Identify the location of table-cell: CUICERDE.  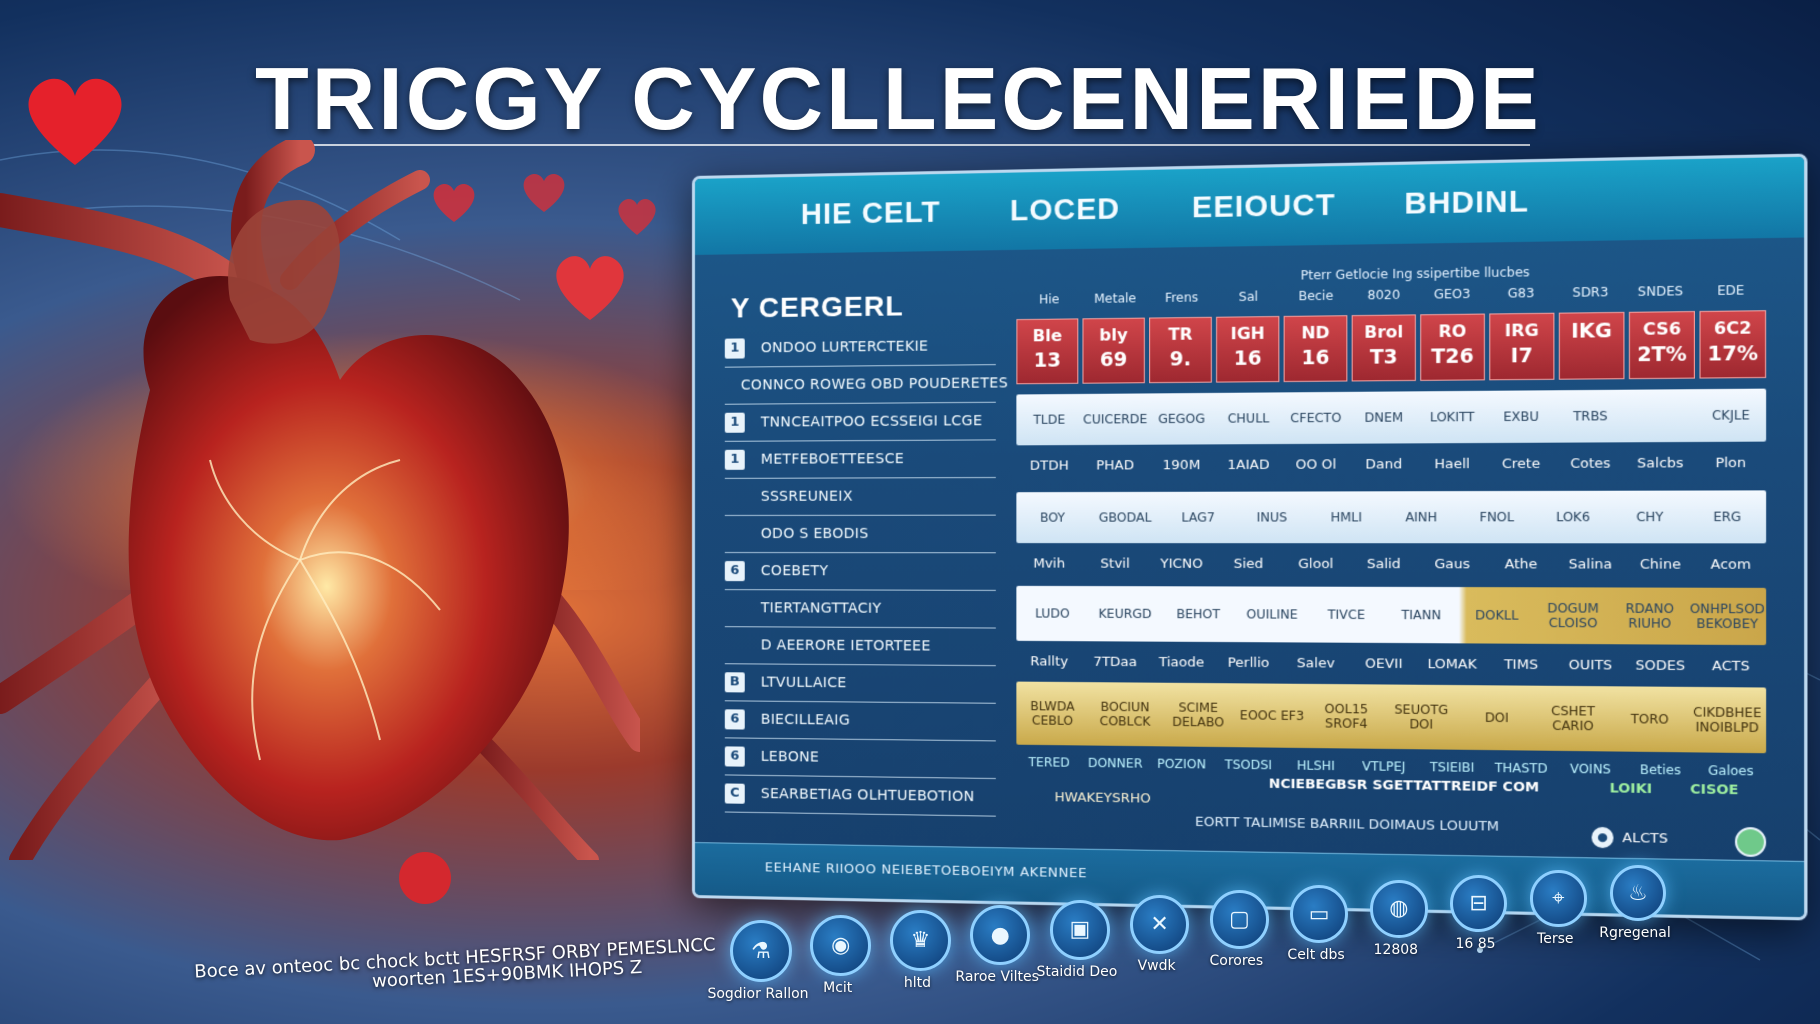
(1115, 419).